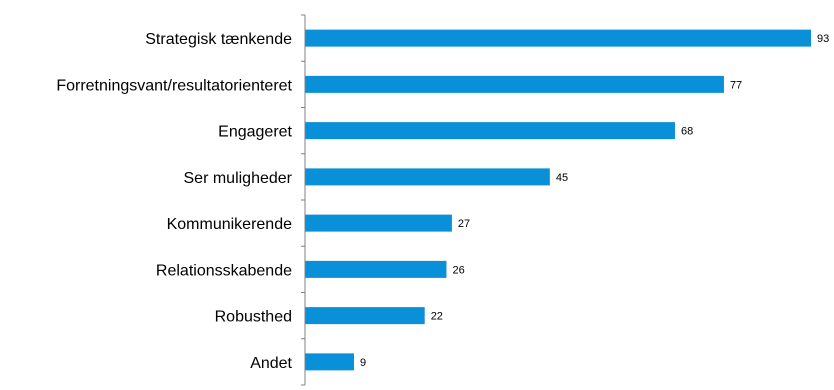 The width and height of the screenshot is (834, 390). I want to click on value-label: 45, so click(562, 178).